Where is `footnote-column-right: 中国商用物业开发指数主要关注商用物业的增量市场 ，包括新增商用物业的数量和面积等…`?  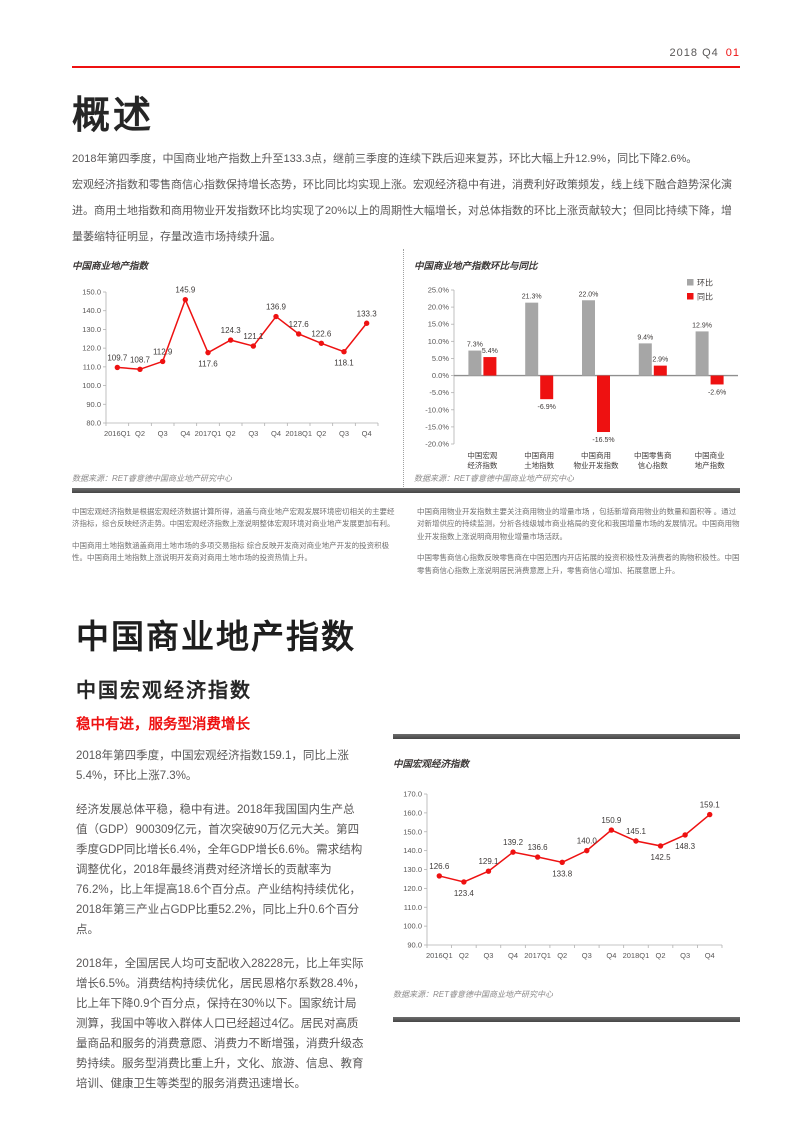 footnote-column-right: 中国商用物业开发指数主要关注商用物业的增量市场 ，包括新增商用物业的数量和面积等… is located at coordinates (578, 546).